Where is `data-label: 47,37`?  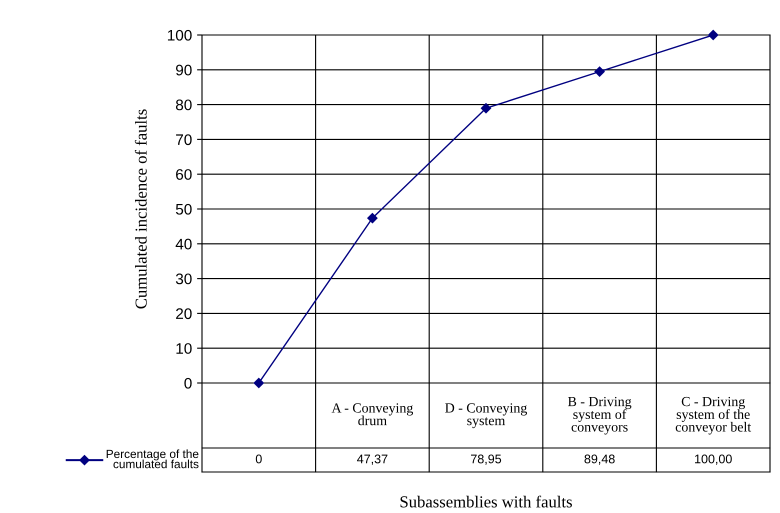 data-label: 47,37 is located at coordinates (372, 459).